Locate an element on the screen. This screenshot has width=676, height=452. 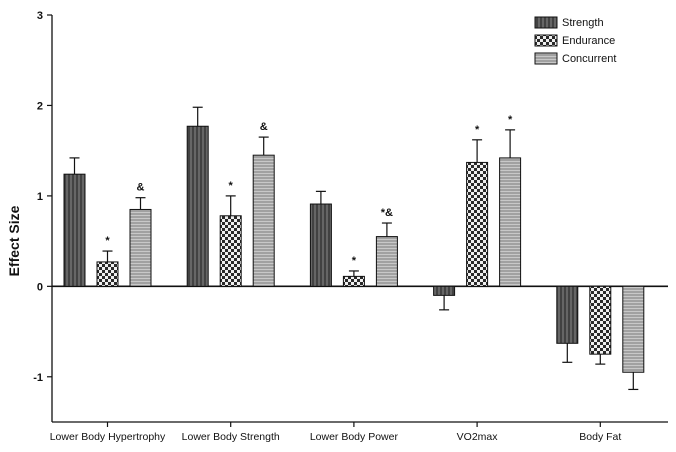
significance-marker: *& is located at coordinates (387, 213).